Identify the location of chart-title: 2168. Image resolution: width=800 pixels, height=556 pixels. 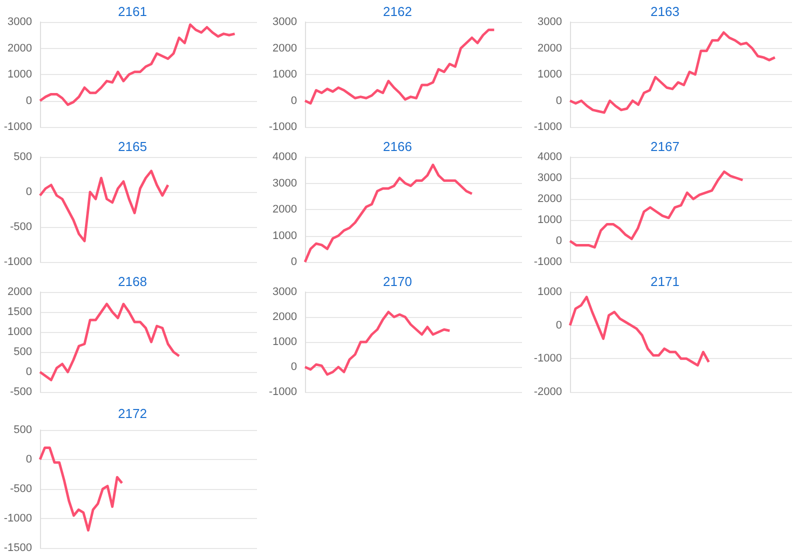
(132, 281).